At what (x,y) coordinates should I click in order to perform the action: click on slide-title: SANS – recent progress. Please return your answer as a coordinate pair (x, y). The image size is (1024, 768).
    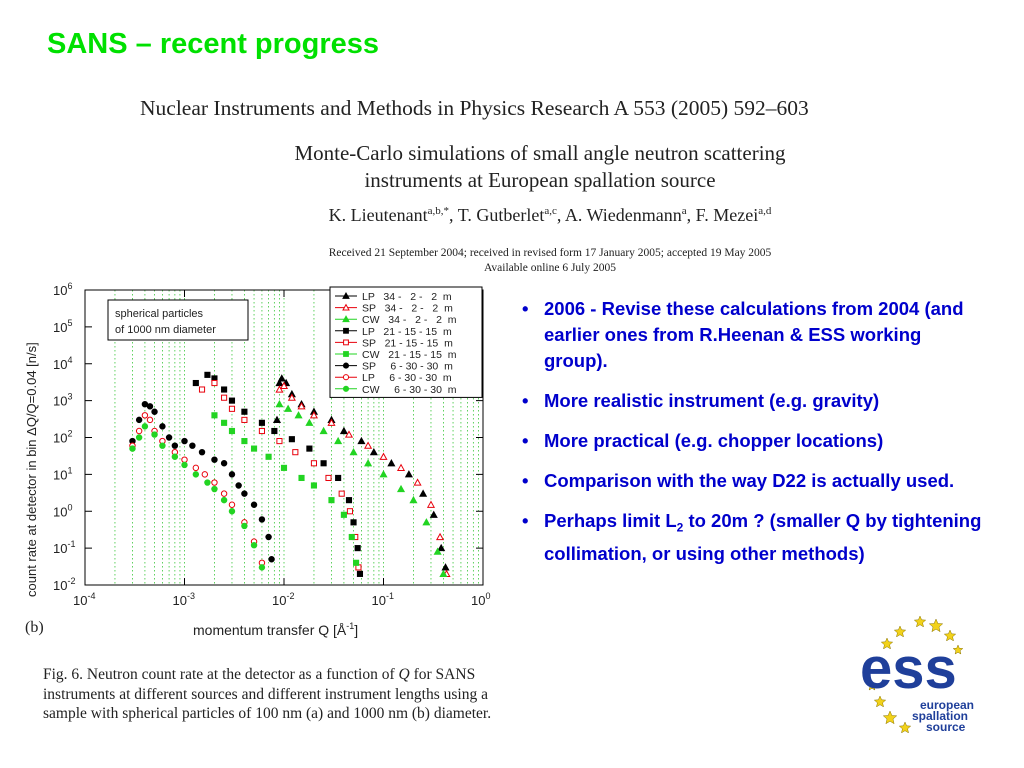
    Looking at the image, I should click on (213, 44).